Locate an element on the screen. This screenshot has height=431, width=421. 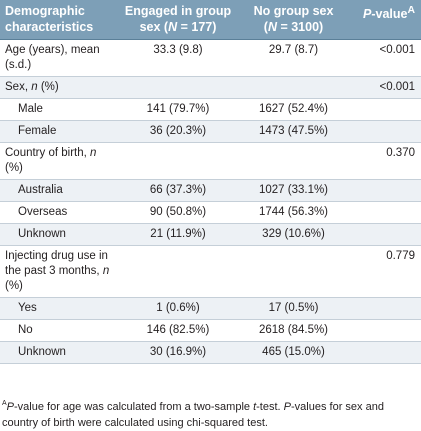
table-row-female: Female 36 (20.3%) 1473 (47.5%) is located at coordinates (210, 131).